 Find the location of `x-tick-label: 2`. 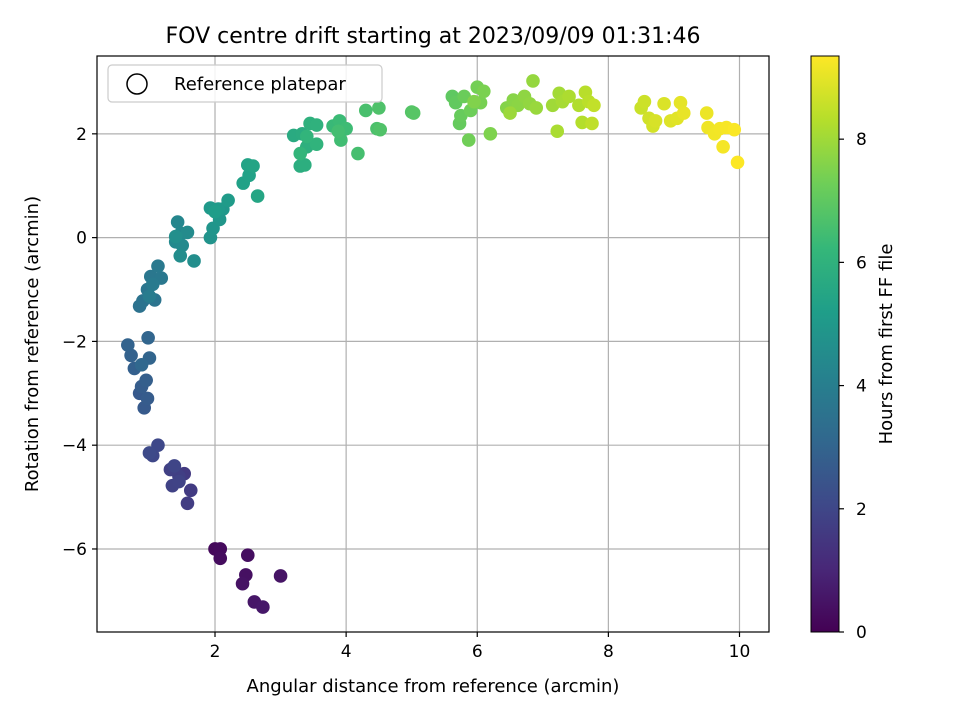

x-tick-label: 2 is located at coordinates (215, 652).